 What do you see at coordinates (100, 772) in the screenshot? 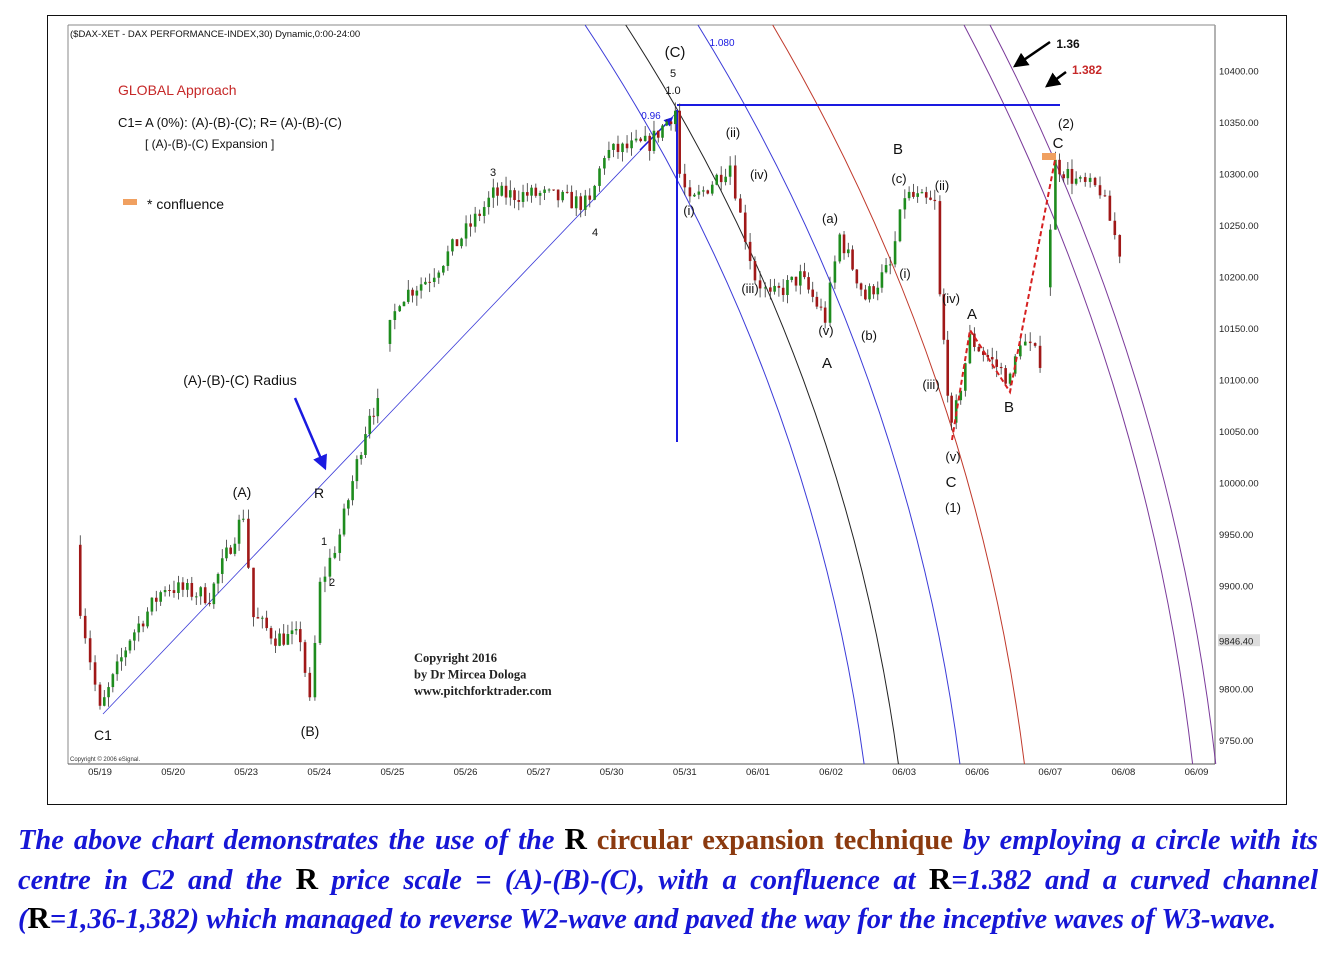
I see `x-tick-label: 05/19` at bounding box center [100, 772].